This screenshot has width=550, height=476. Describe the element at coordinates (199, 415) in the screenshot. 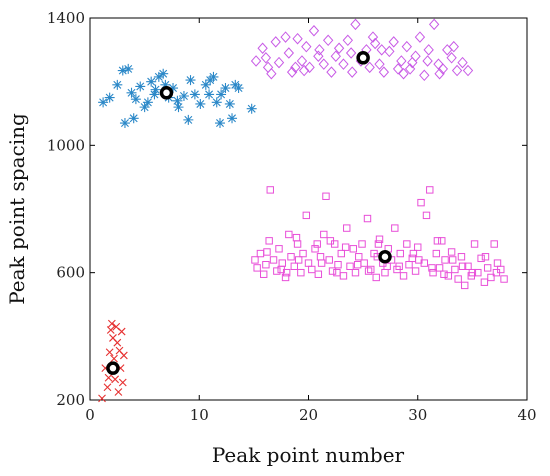

I see `x-tick-label: 10` at that location.